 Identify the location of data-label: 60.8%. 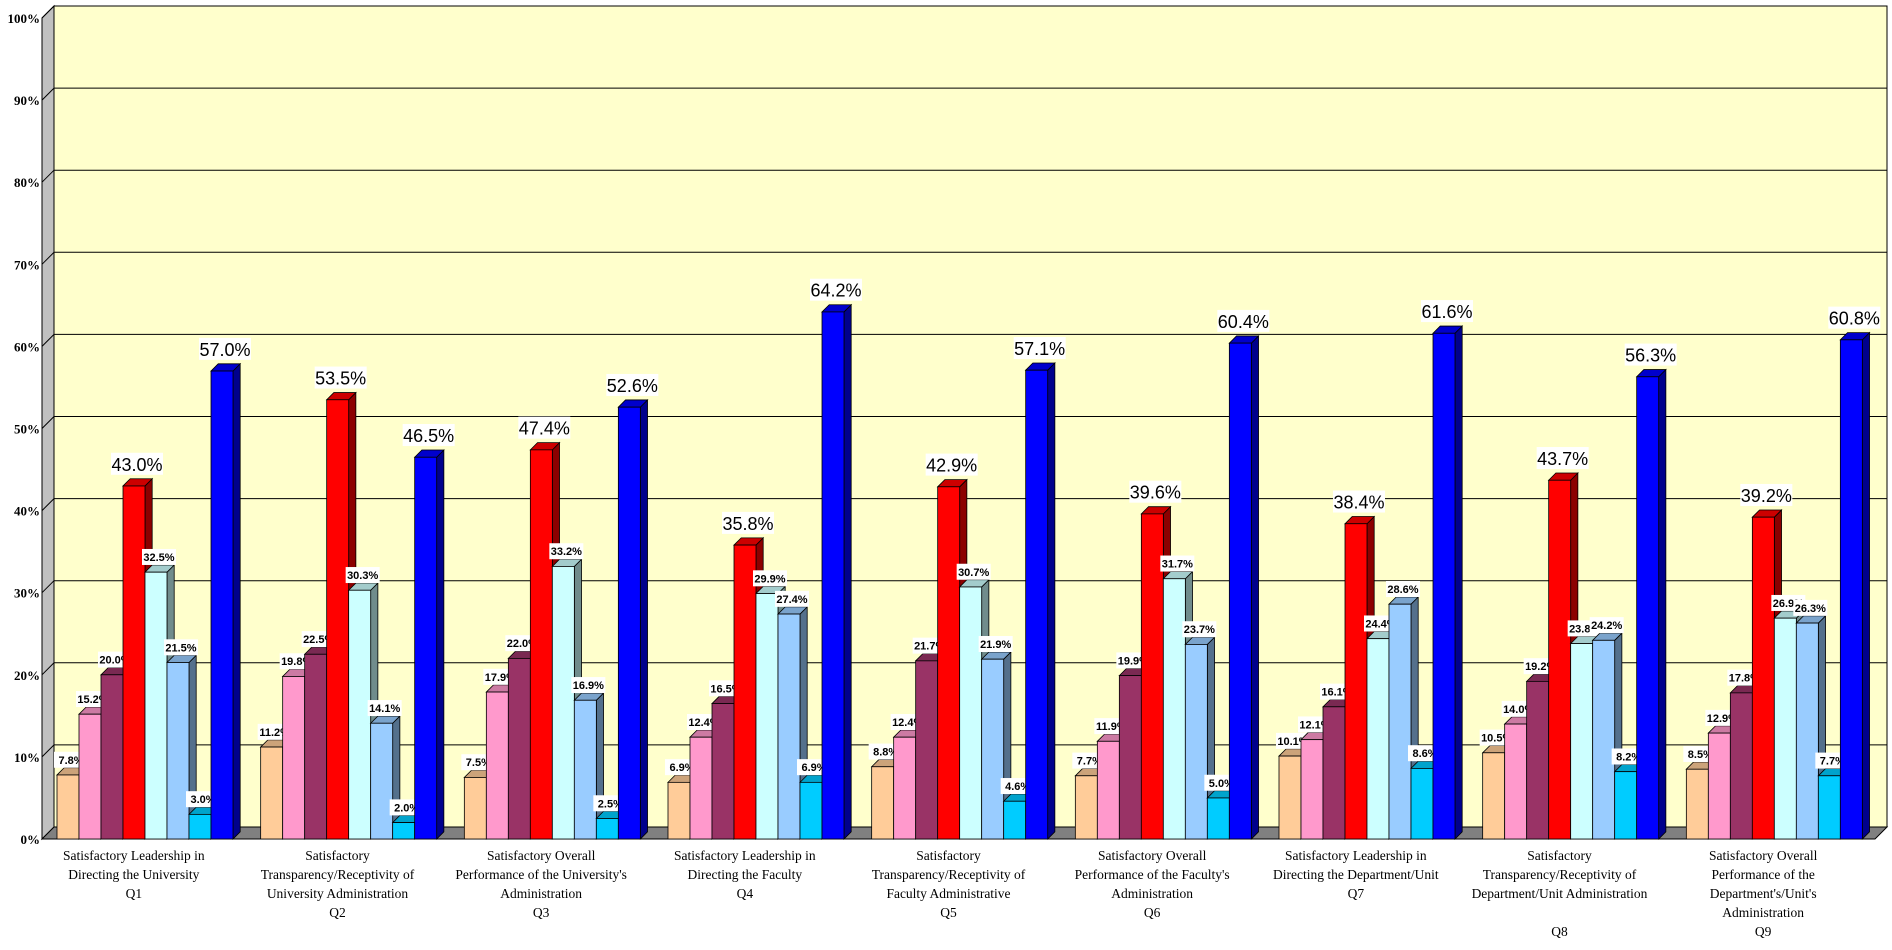
(1854, 319).